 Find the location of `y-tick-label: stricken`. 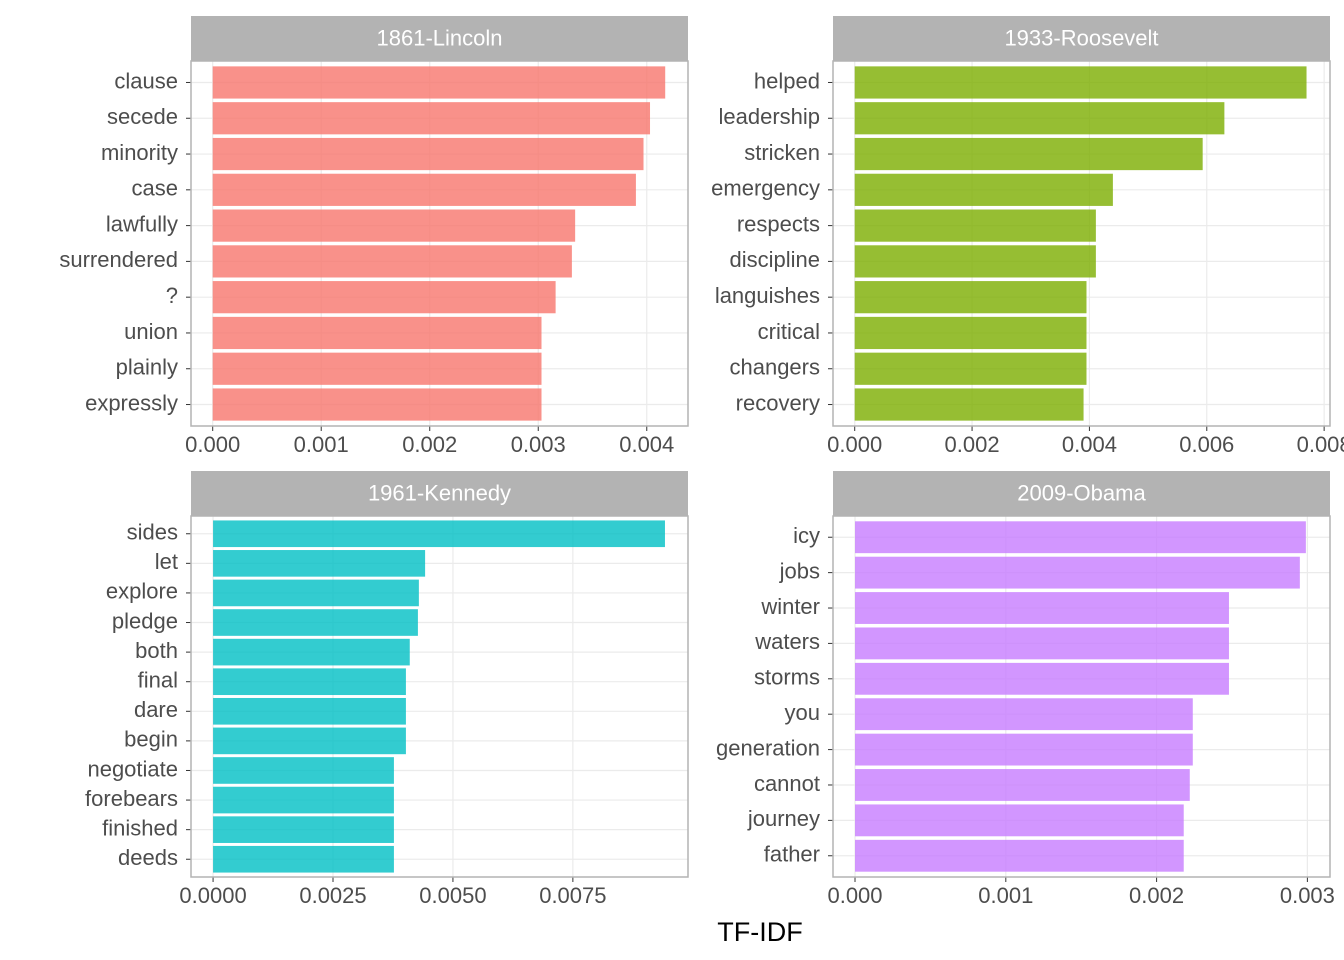

y-tick-label: stricken is located at coordinates (782, 152).